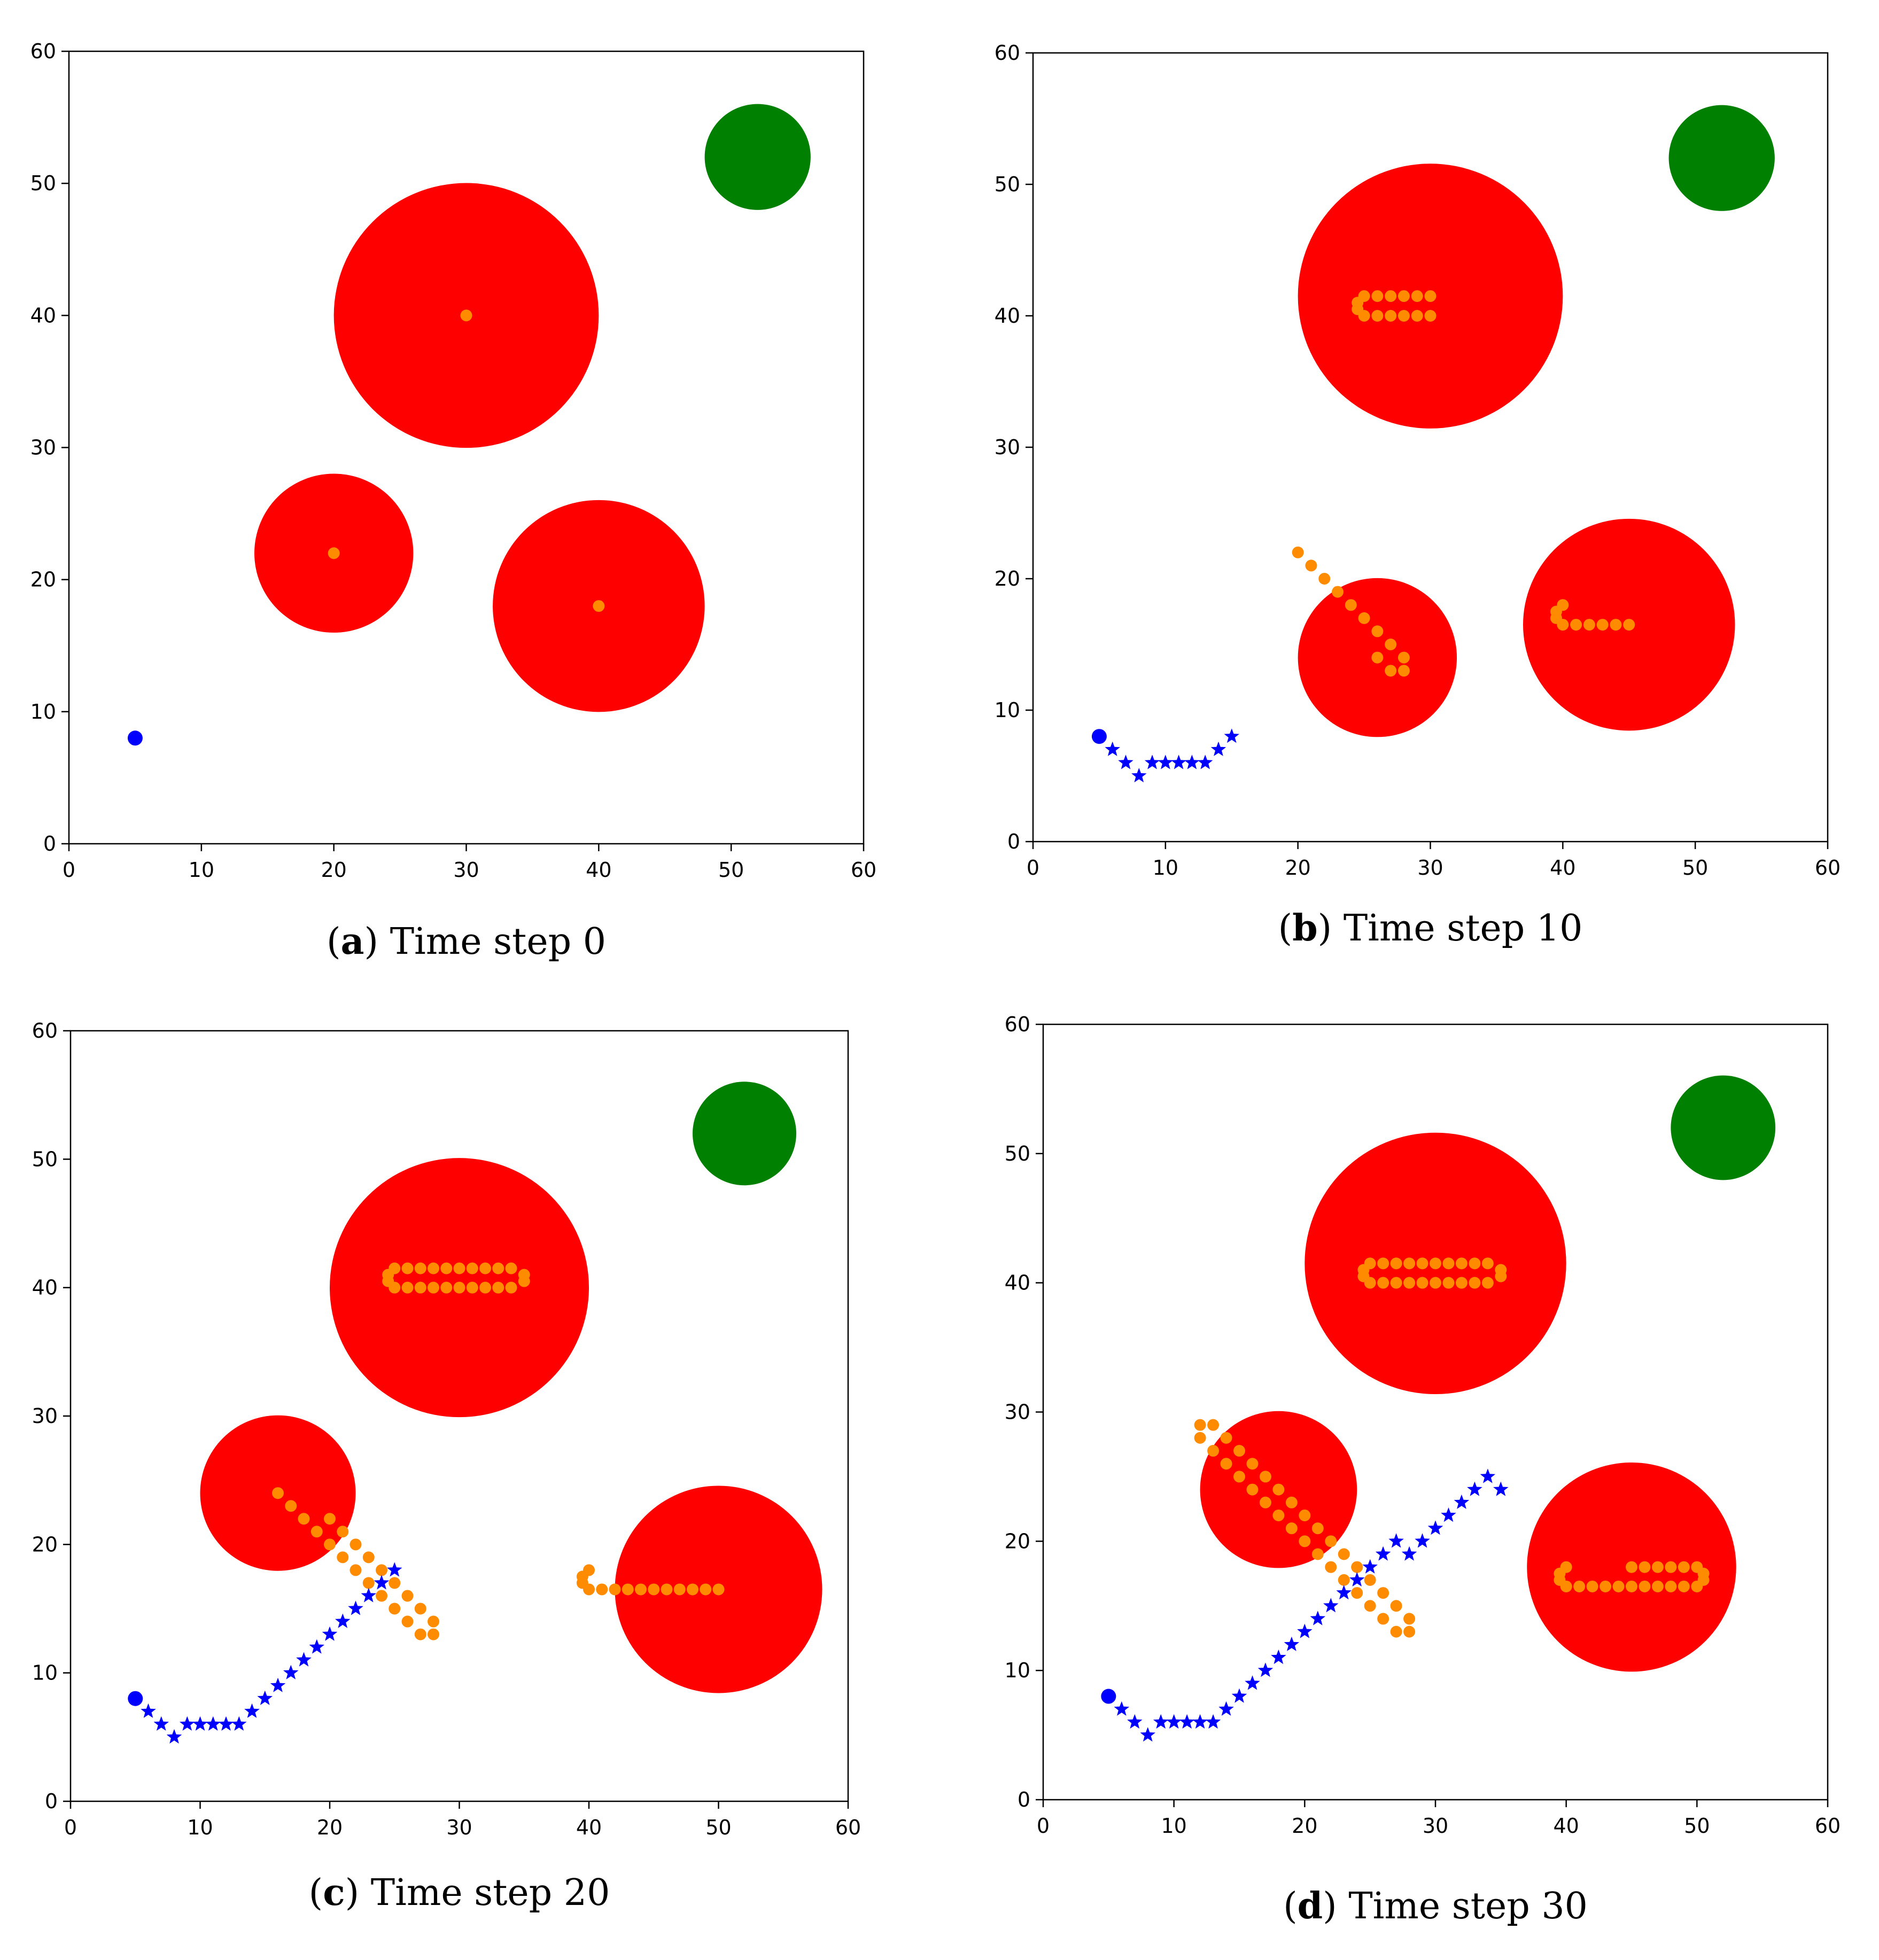  Describe the element at coordinates (377, 942) in the screenshot. I see `caption-paren-close: )` at that location.